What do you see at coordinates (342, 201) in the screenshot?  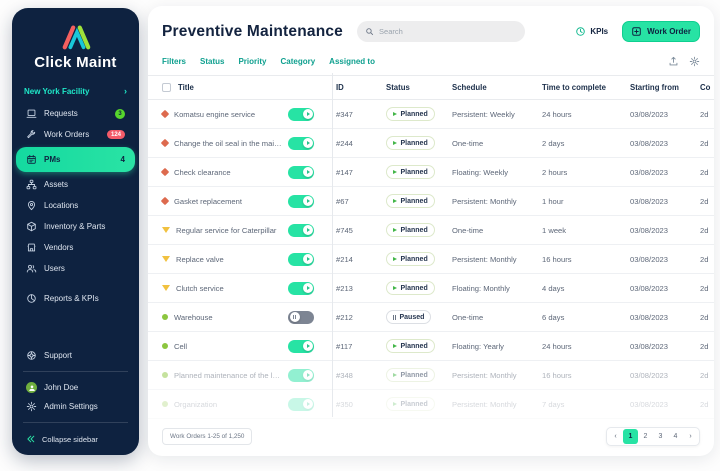 I see `row-id: #67` at bounding box center [342, 201].